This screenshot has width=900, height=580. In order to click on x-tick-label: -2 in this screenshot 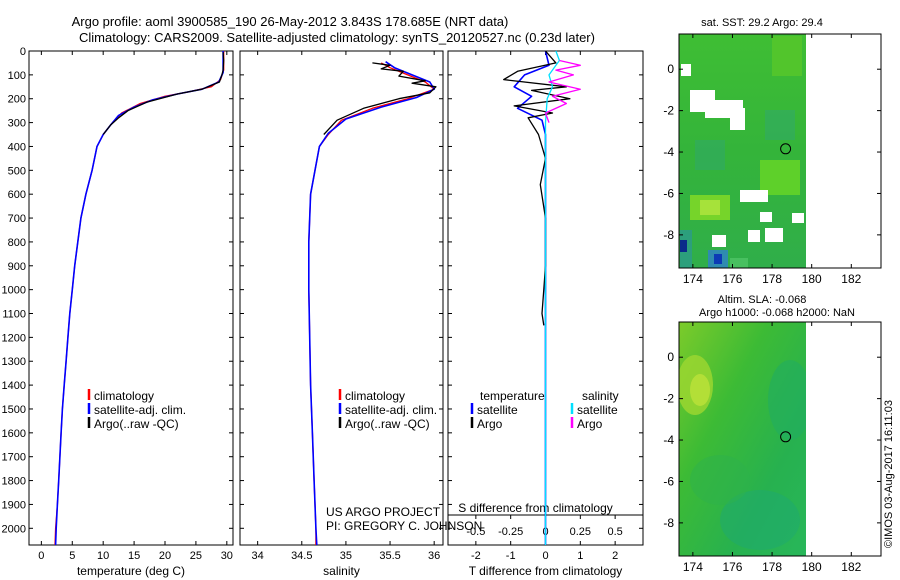, I will do `click(476, 556)`.